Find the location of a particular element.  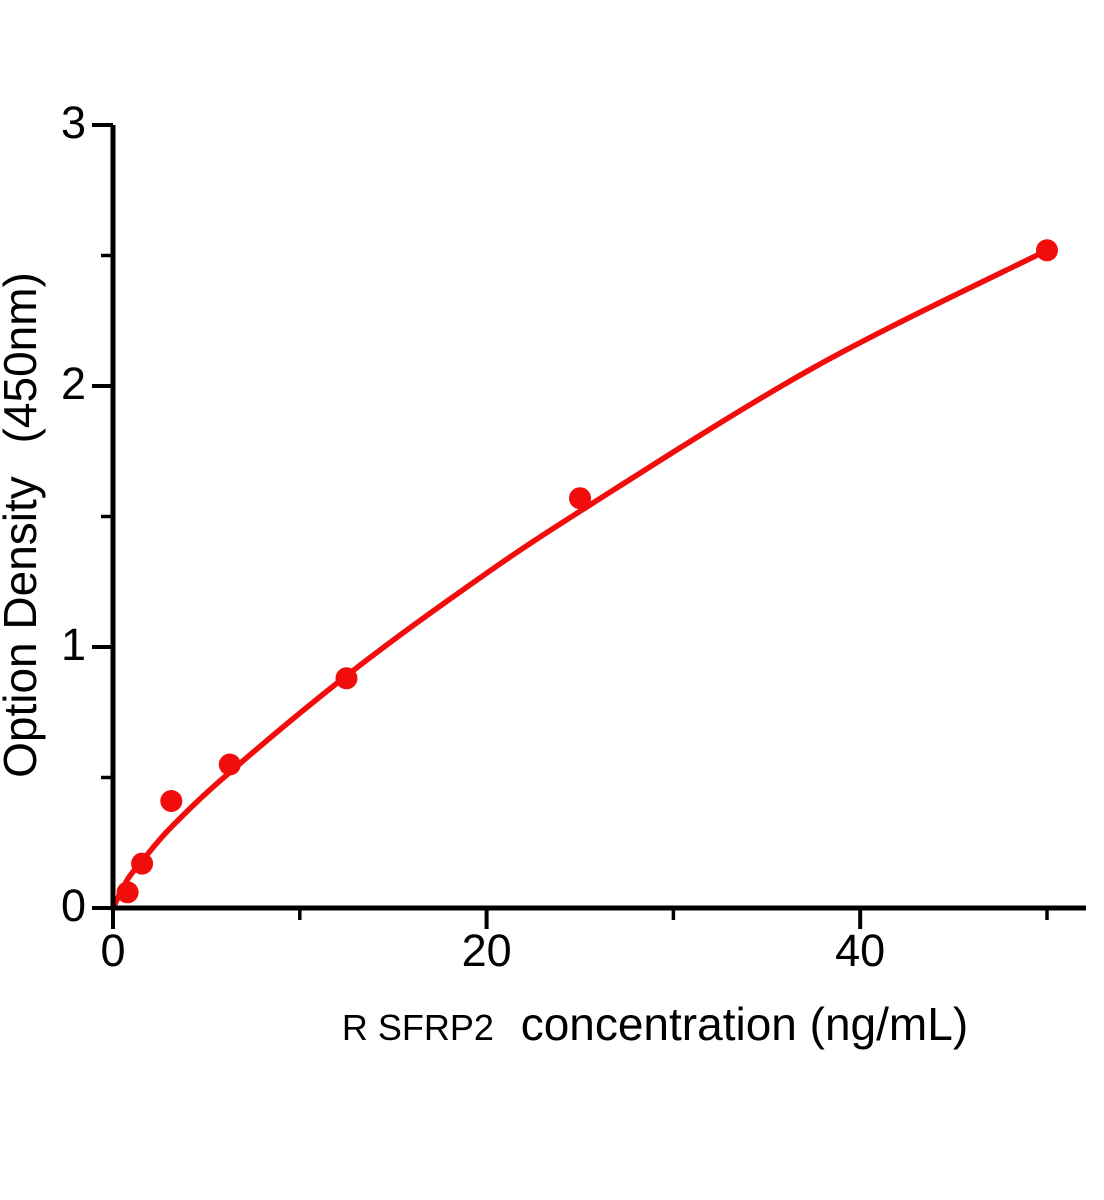

y-tick-label: 2 is located at coordinates (73, 383).